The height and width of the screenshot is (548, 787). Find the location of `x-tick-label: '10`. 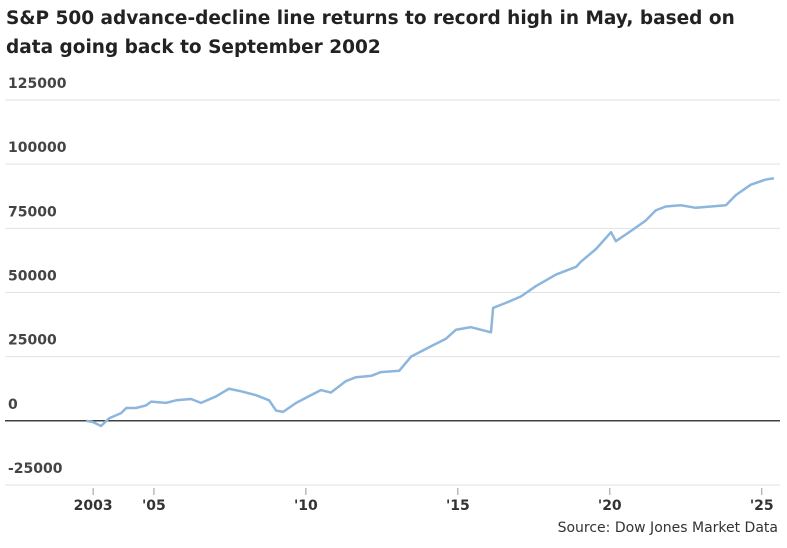

x-tick-label: '10 is located at coordinates (306, 506).